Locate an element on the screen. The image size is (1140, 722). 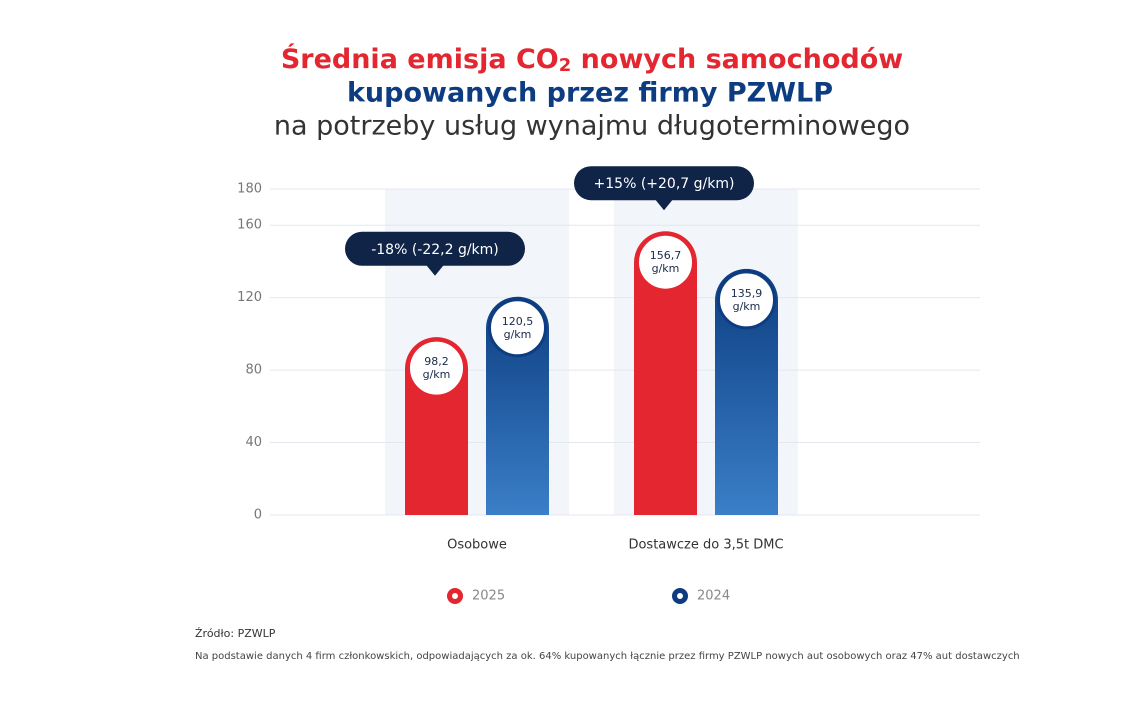
value-label: 156,7 g/km is located at coordinates (666, 262).